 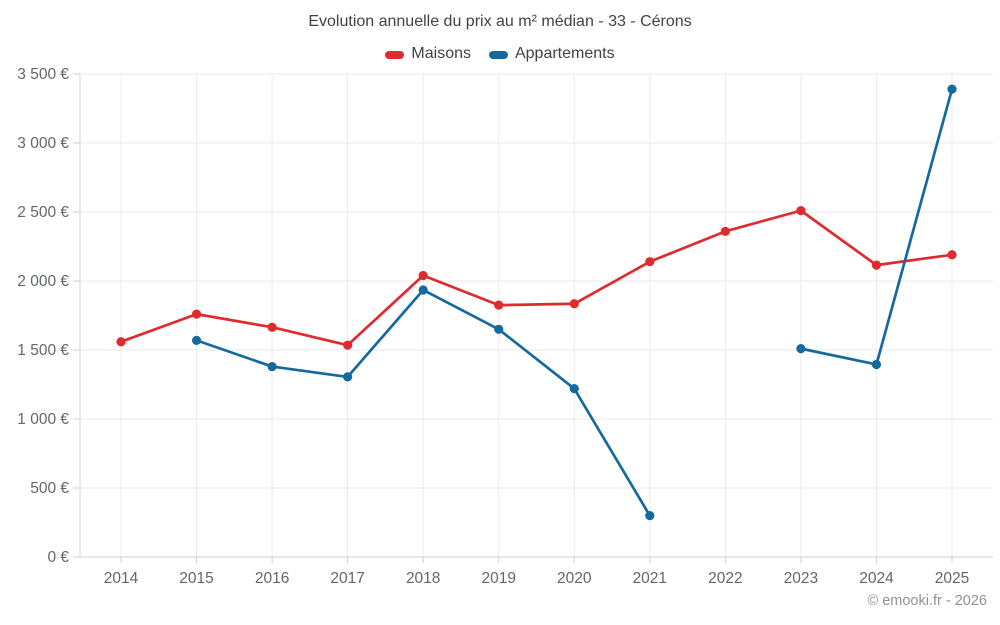 I want to click on data-point-maisons-2018, so click(x=423, y=275).